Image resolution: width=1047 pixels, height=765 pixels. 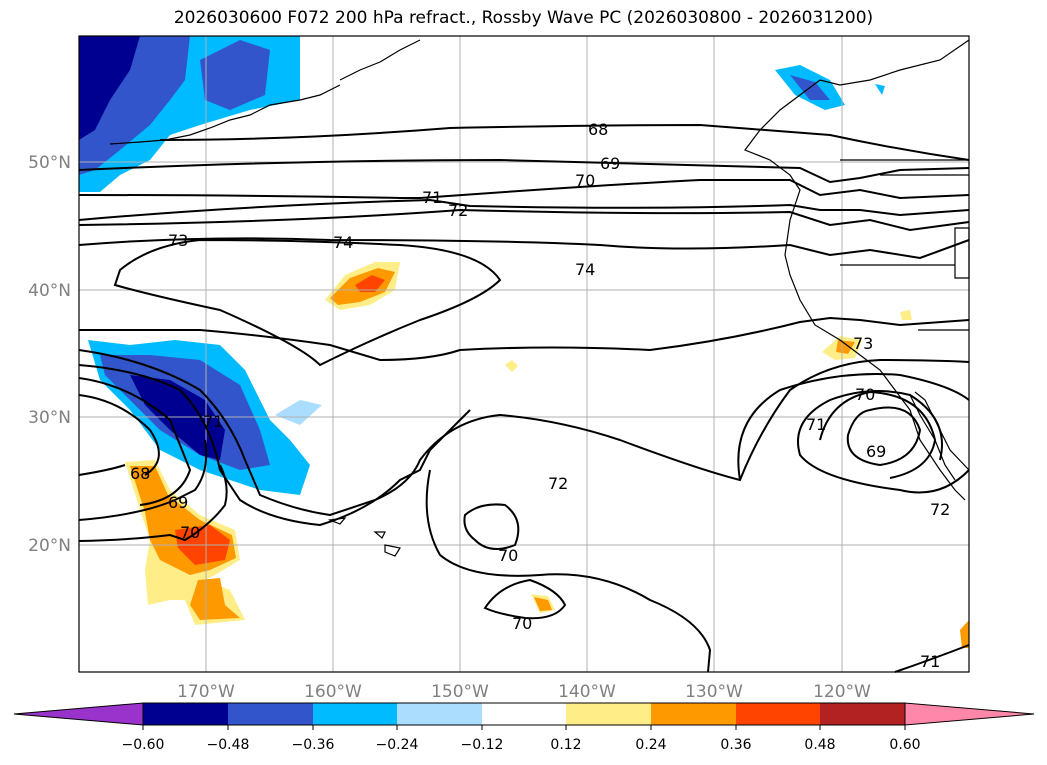 I want to click on colorbar-extend-low, so click(x=78, y=714).